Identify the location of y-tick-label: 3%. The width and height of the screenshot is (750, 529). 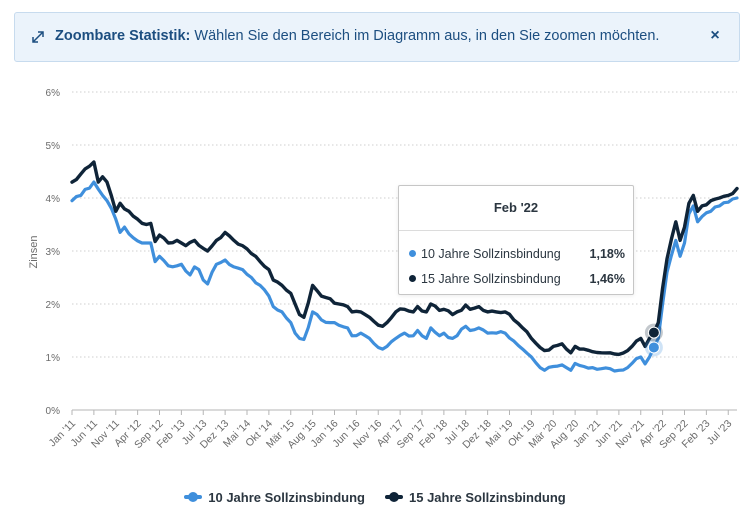
(53, 252).